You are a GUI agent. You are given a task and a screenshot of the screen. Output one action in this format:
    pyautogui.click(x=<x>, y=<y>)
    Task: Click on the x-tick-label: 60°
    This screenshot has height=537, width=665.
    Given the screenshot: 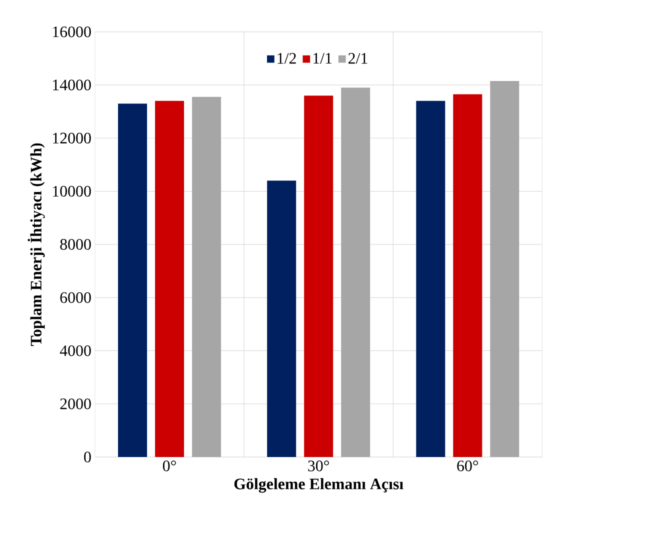 What is the action you would take?
    pyautogui.click(x=467, y=466)
    